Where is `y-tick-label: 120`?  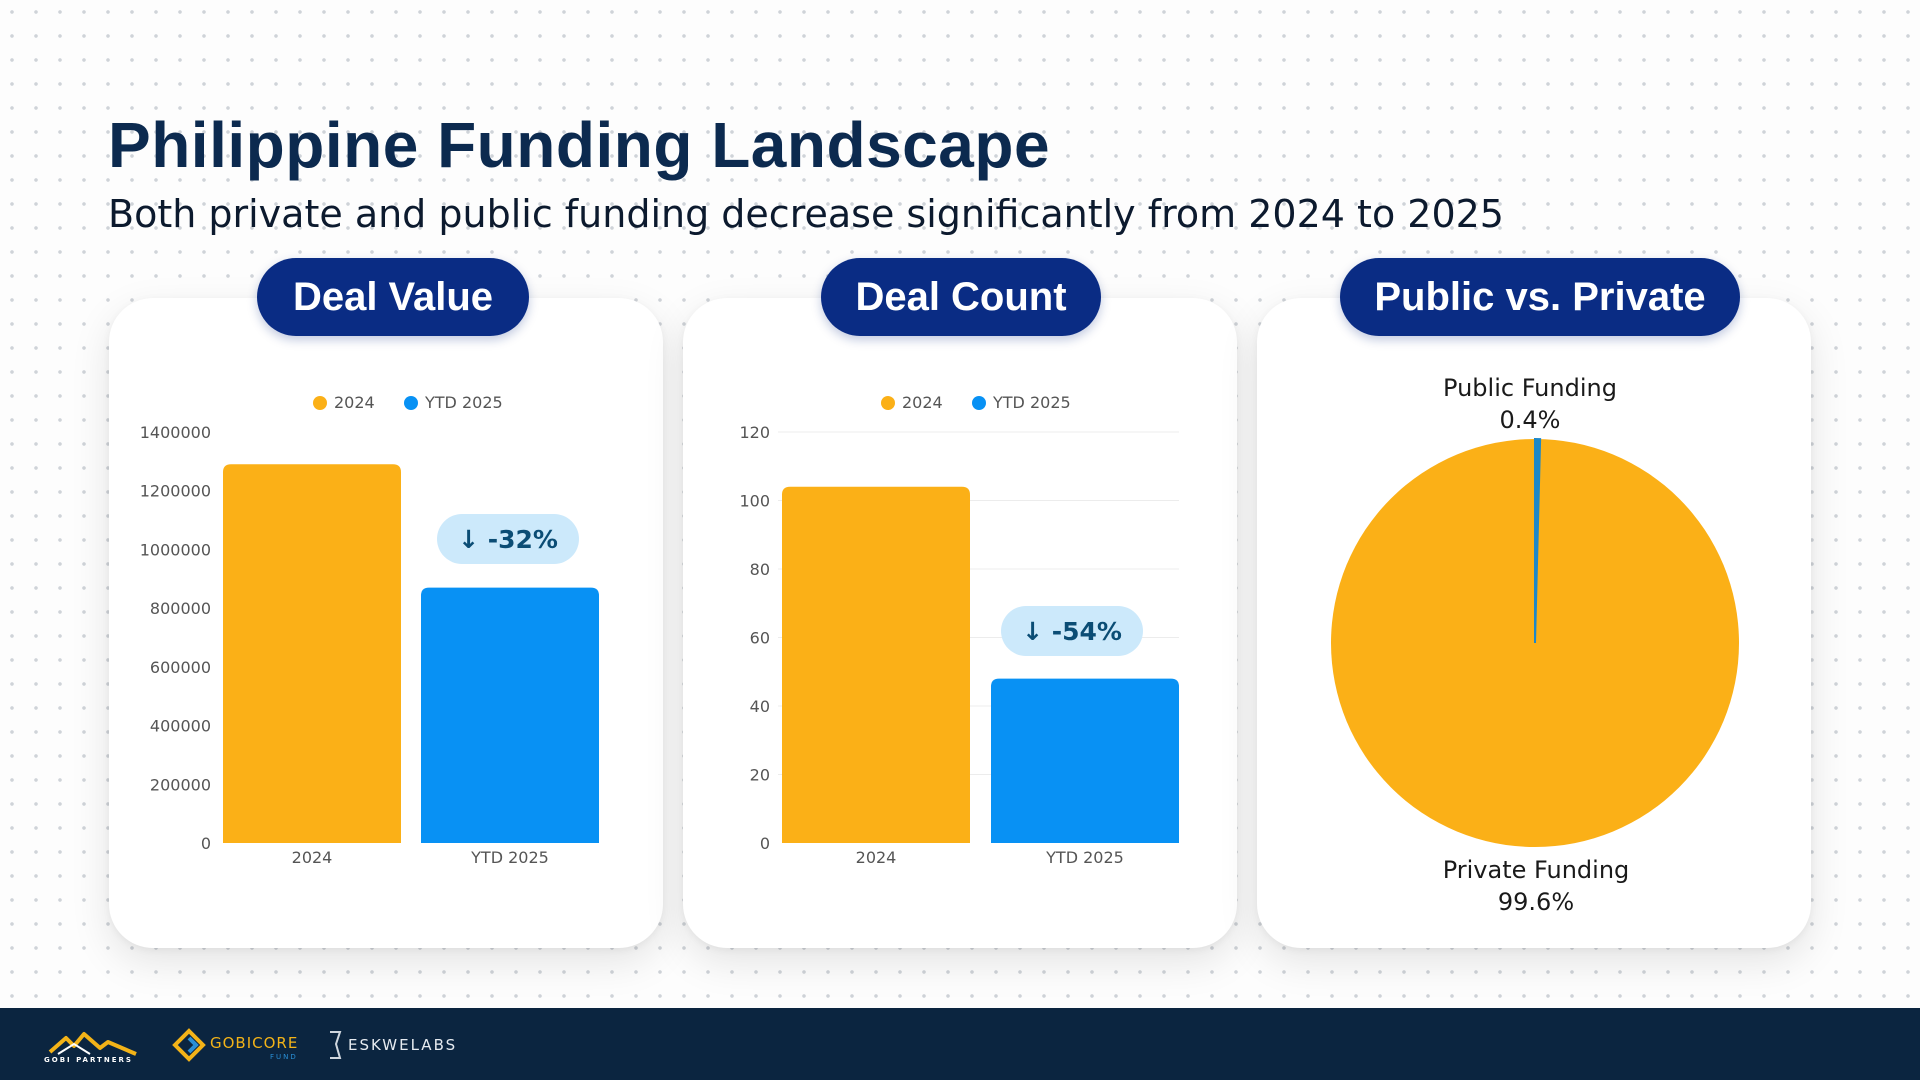 y-tick-label: 120 is located at coordinates (754, 432).